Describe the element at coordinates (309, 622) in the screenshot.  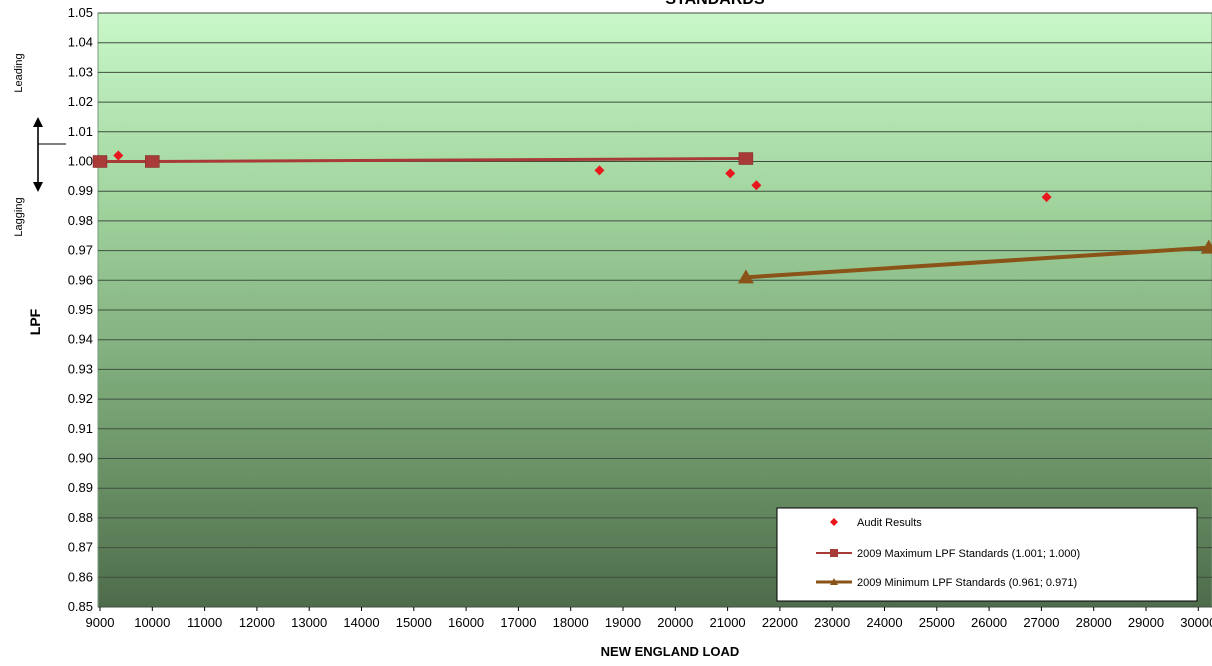
I see `x-tick-label: 13000` at that location.